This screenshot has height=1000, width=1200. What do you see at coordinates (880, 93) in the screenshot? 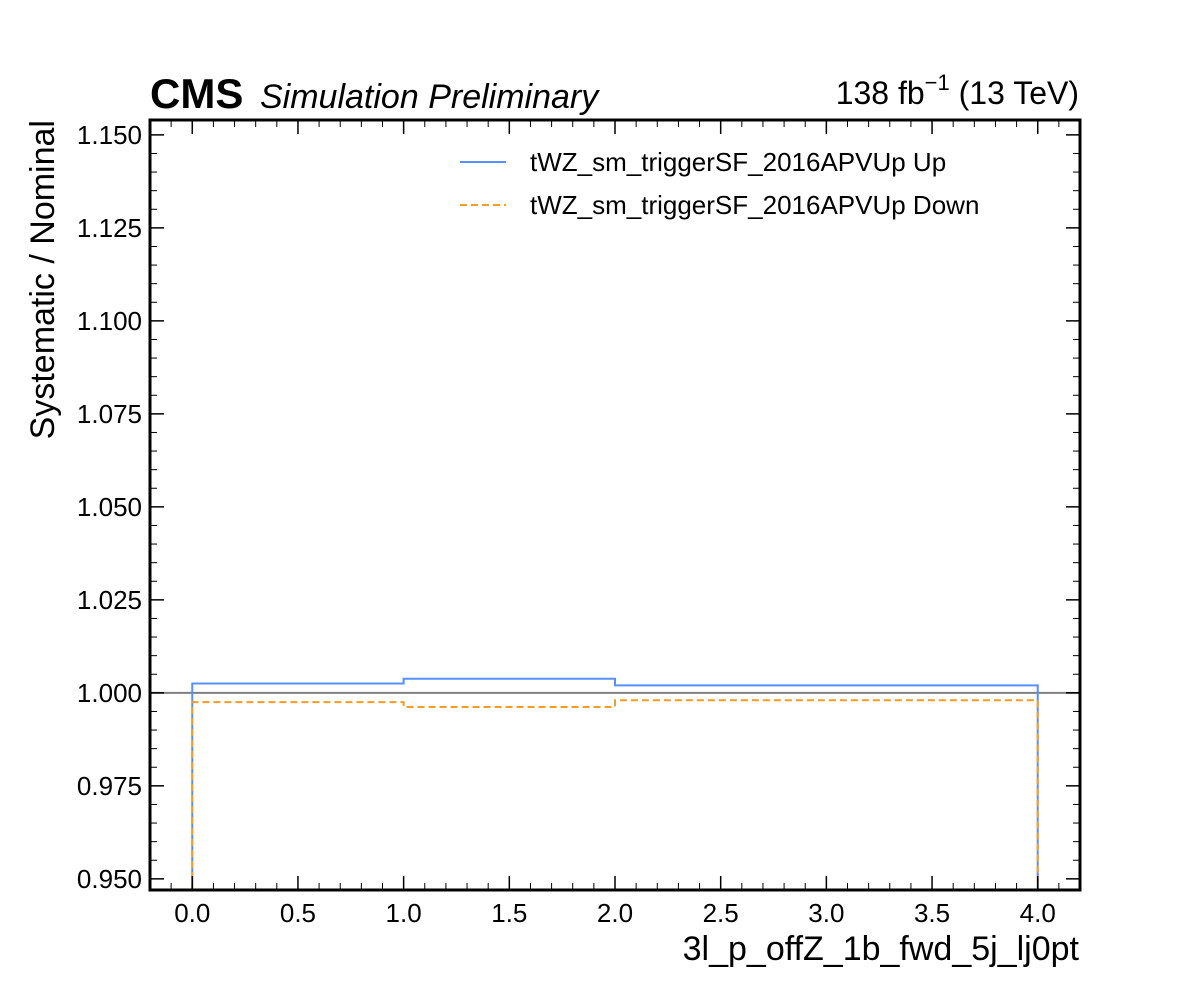
I see `lumi-value: 138 fb` at bounding box center [880, 93].